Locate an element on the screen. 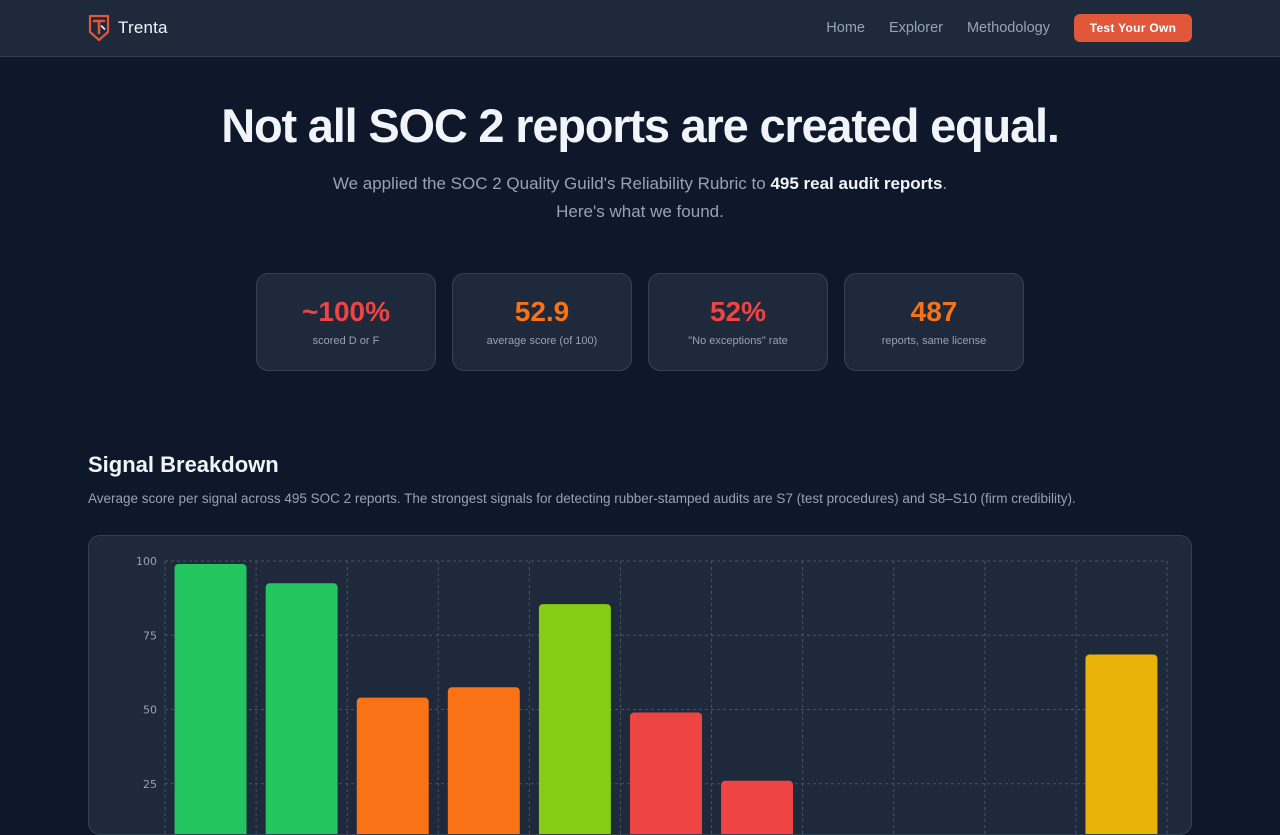 Image resolution: width=1280 pixels, height=835 pixels. hero-subtitle-line2: Here's what we found. is located at coordinates (640, 211).